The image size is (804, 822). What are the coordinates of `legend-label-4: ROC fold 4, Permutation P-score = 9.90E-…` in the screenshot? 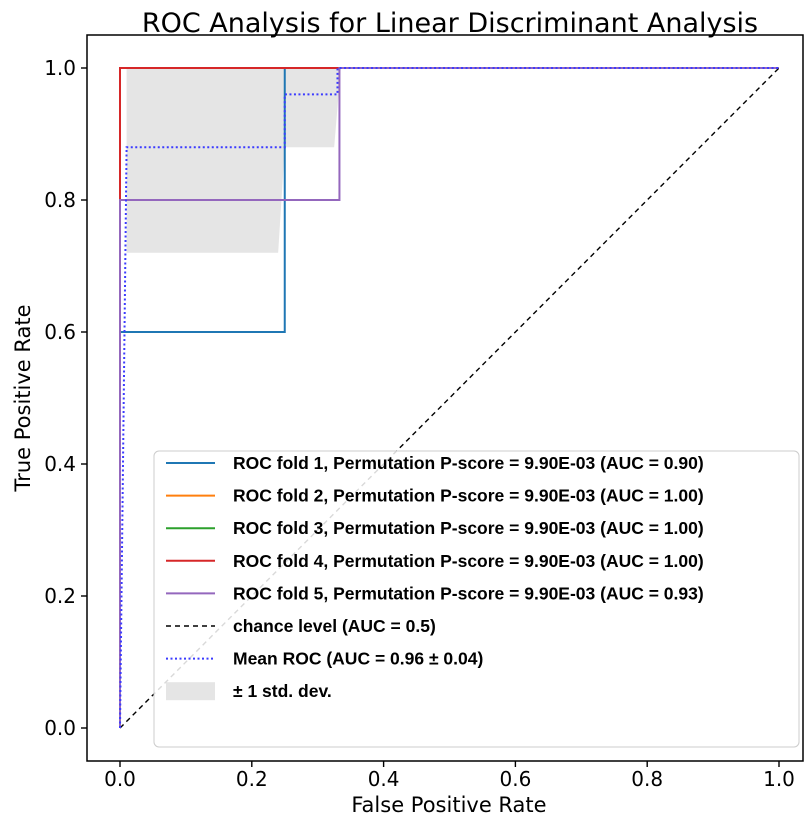 It's located at (468, 561).